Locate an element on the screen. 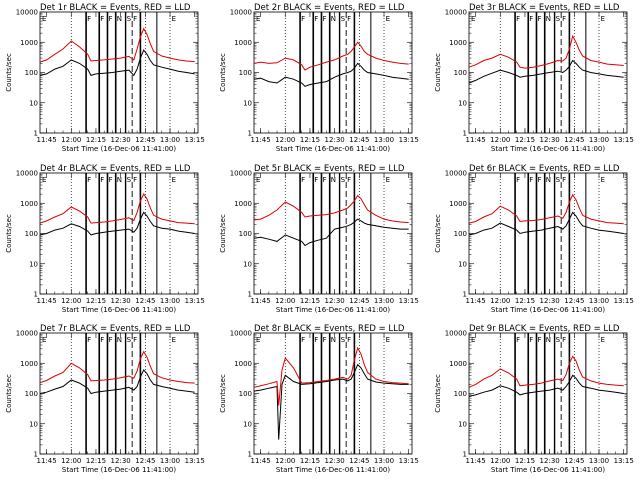 The height and width of the screenshot is (480, 640). y-axis-label: Counts/sec is located at coordinates (438, 72).